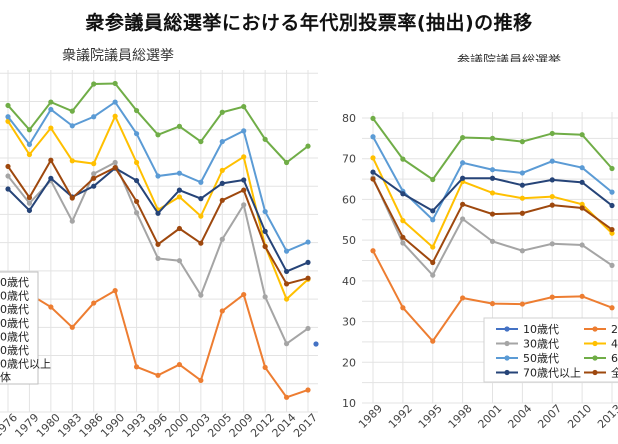  What do you see at coordinates (349, 199) in the screenshot?
I see `y-tick-label: 60` at bounding box center [349, 199].